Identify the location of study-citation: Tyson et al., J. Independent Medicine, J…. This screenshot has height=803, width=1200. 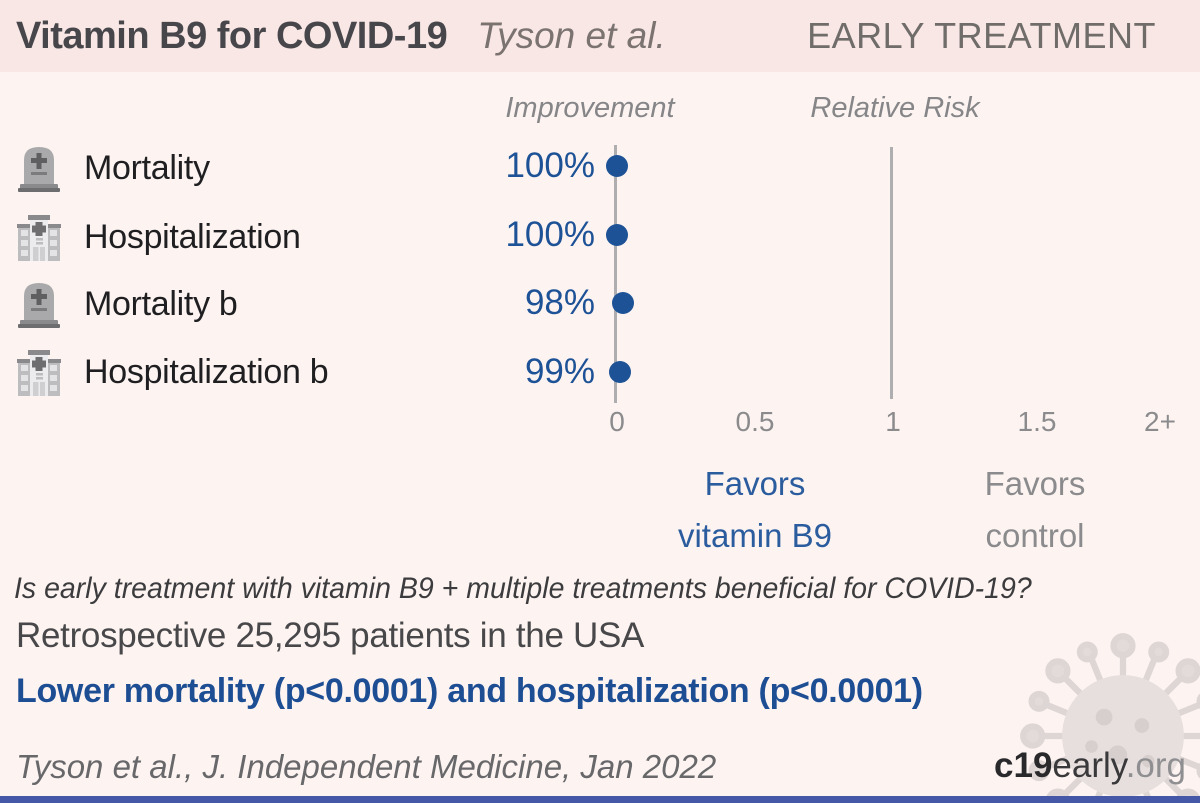
(366, 766).